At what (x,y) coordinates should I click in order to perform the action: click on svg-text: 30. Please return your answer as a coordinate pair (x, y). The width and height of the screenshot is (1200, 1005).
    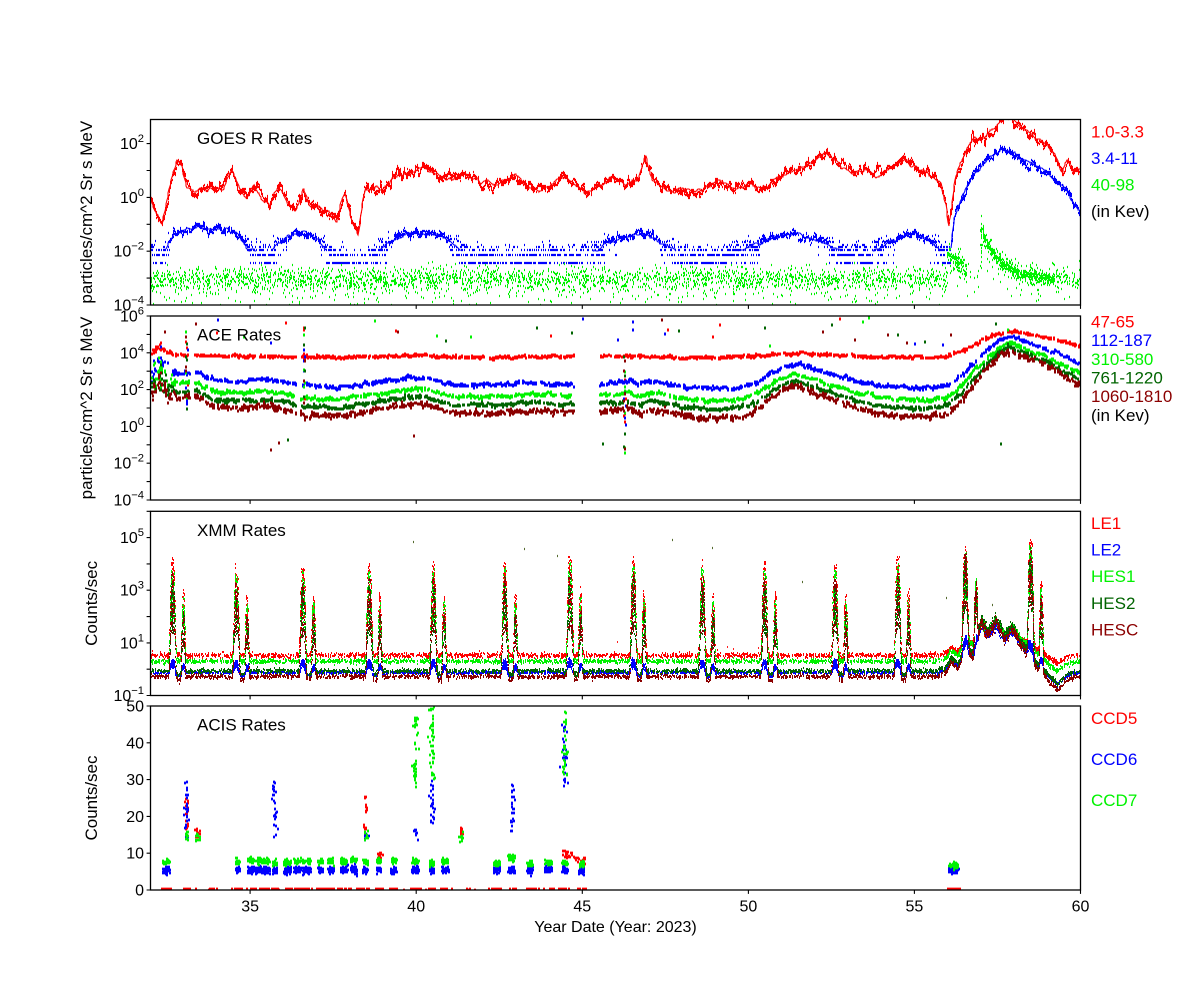
    Looking at the image, I should click on (135, 780).